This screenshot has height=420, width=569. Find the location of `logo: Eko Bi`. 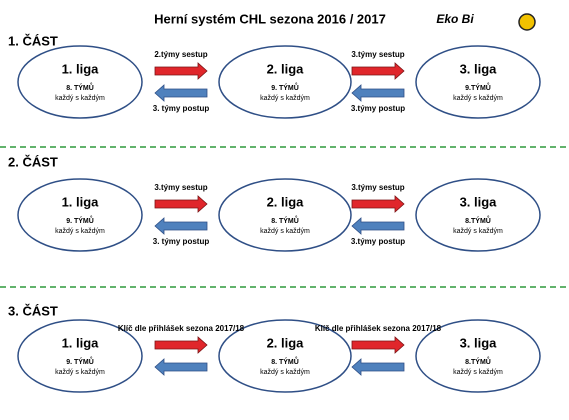

logo: Eko Bi is located at coordinates (455, 19).